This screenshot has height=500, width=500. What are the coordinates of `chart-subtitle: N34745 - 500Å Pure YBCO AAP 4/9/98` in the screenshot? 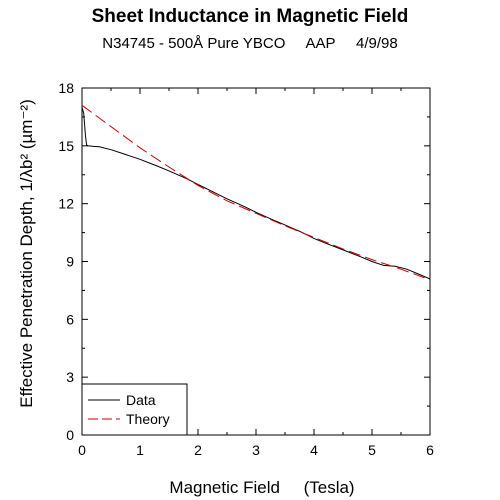 It's located at (250, 43).